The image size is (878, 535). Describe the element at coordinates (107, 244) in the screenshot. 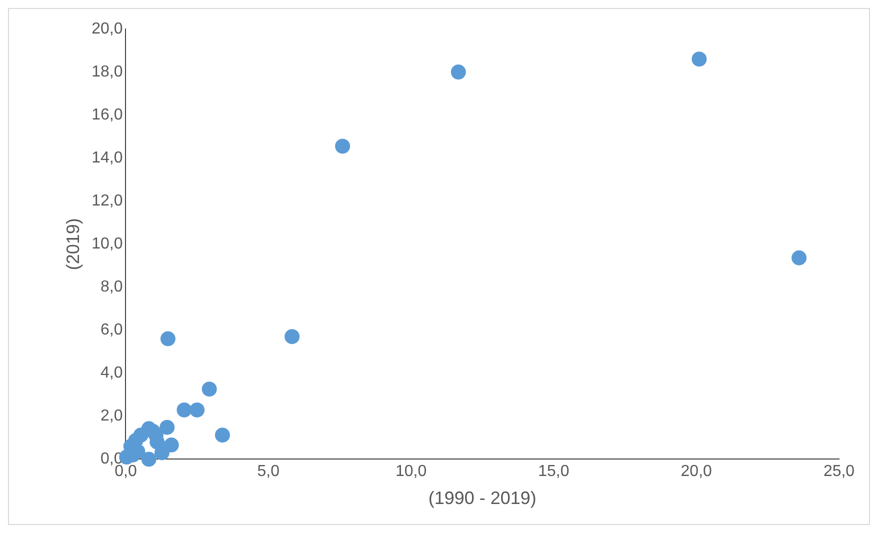

I see `y-tick-label: 10,0` at that location.